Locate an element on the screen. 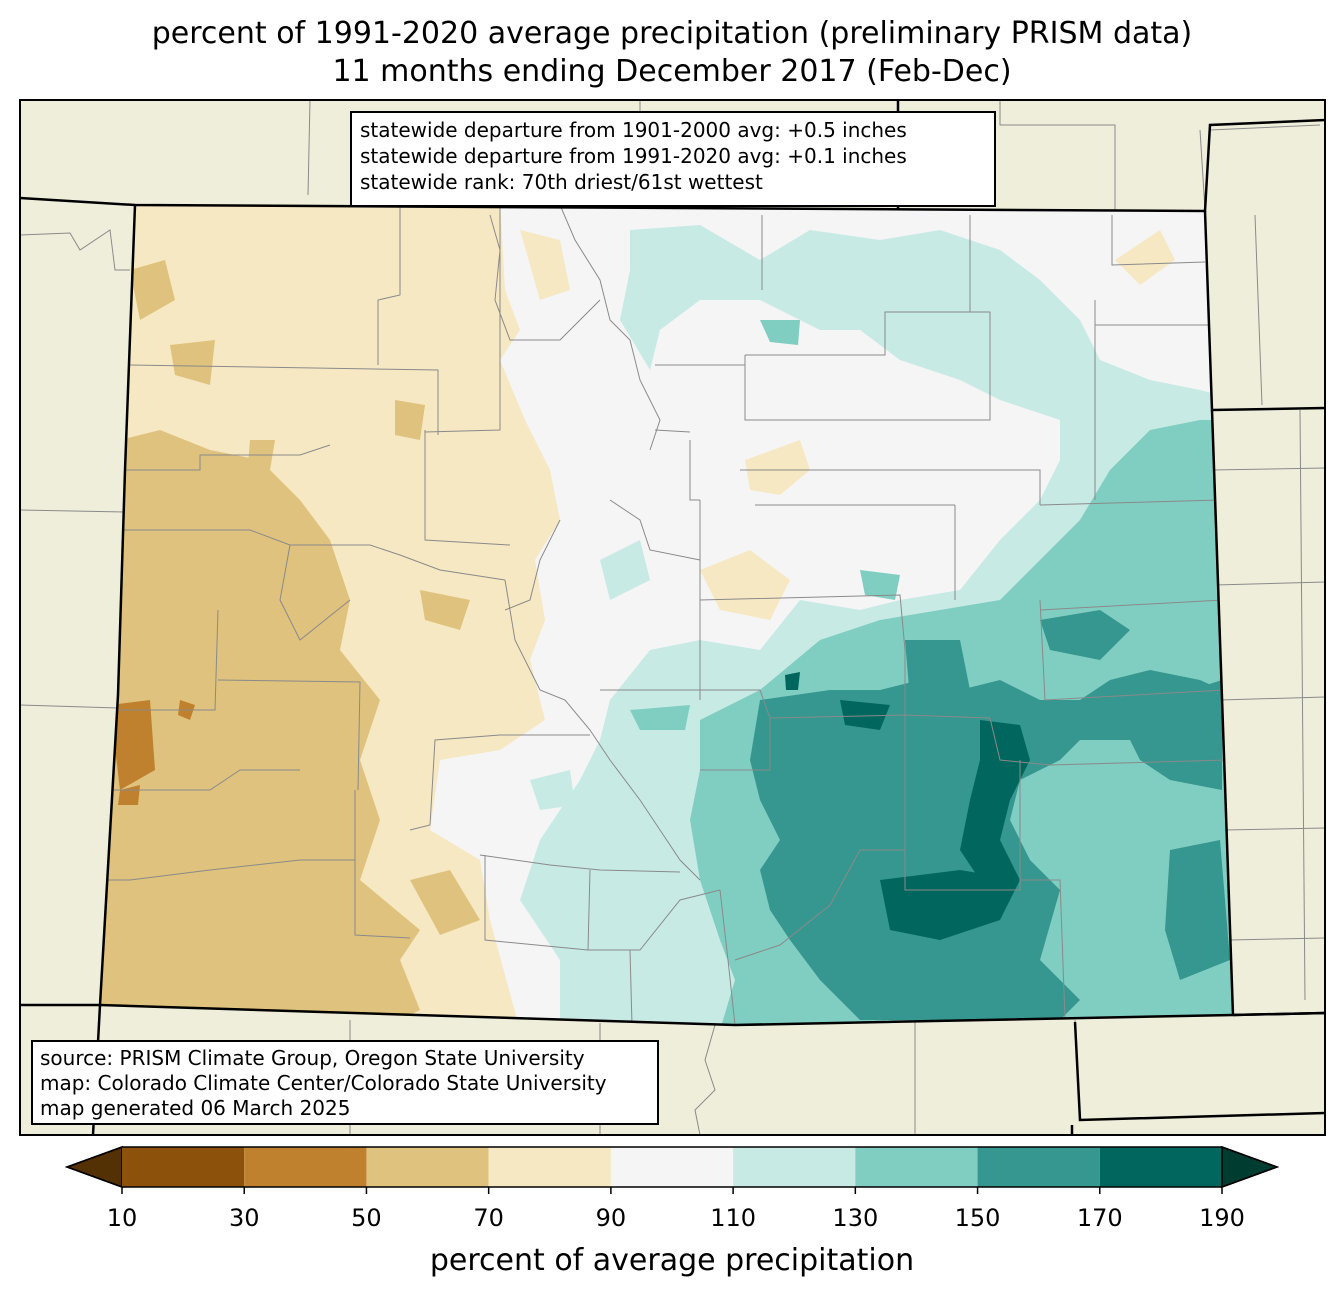 The width and height of the screenshot is (1344, 1299). colorbar-tick-label: 30 is located at coordinates (244, 1218).